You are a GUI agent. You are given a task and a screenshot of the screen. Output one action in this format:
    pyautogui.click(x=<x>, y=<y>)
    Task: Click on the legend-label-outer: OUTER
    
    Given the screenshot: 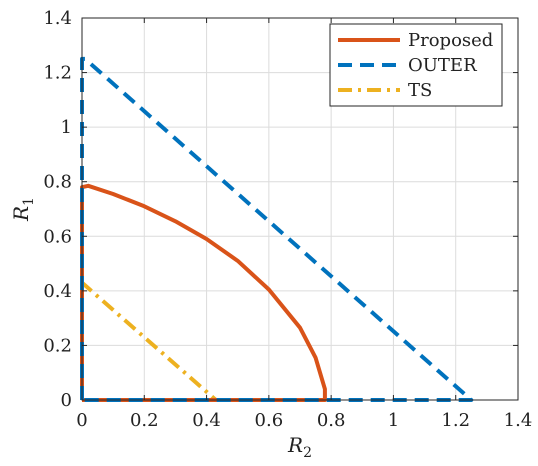 What is the action you would take?
    pyautogui.click(x=442, y=65)
    